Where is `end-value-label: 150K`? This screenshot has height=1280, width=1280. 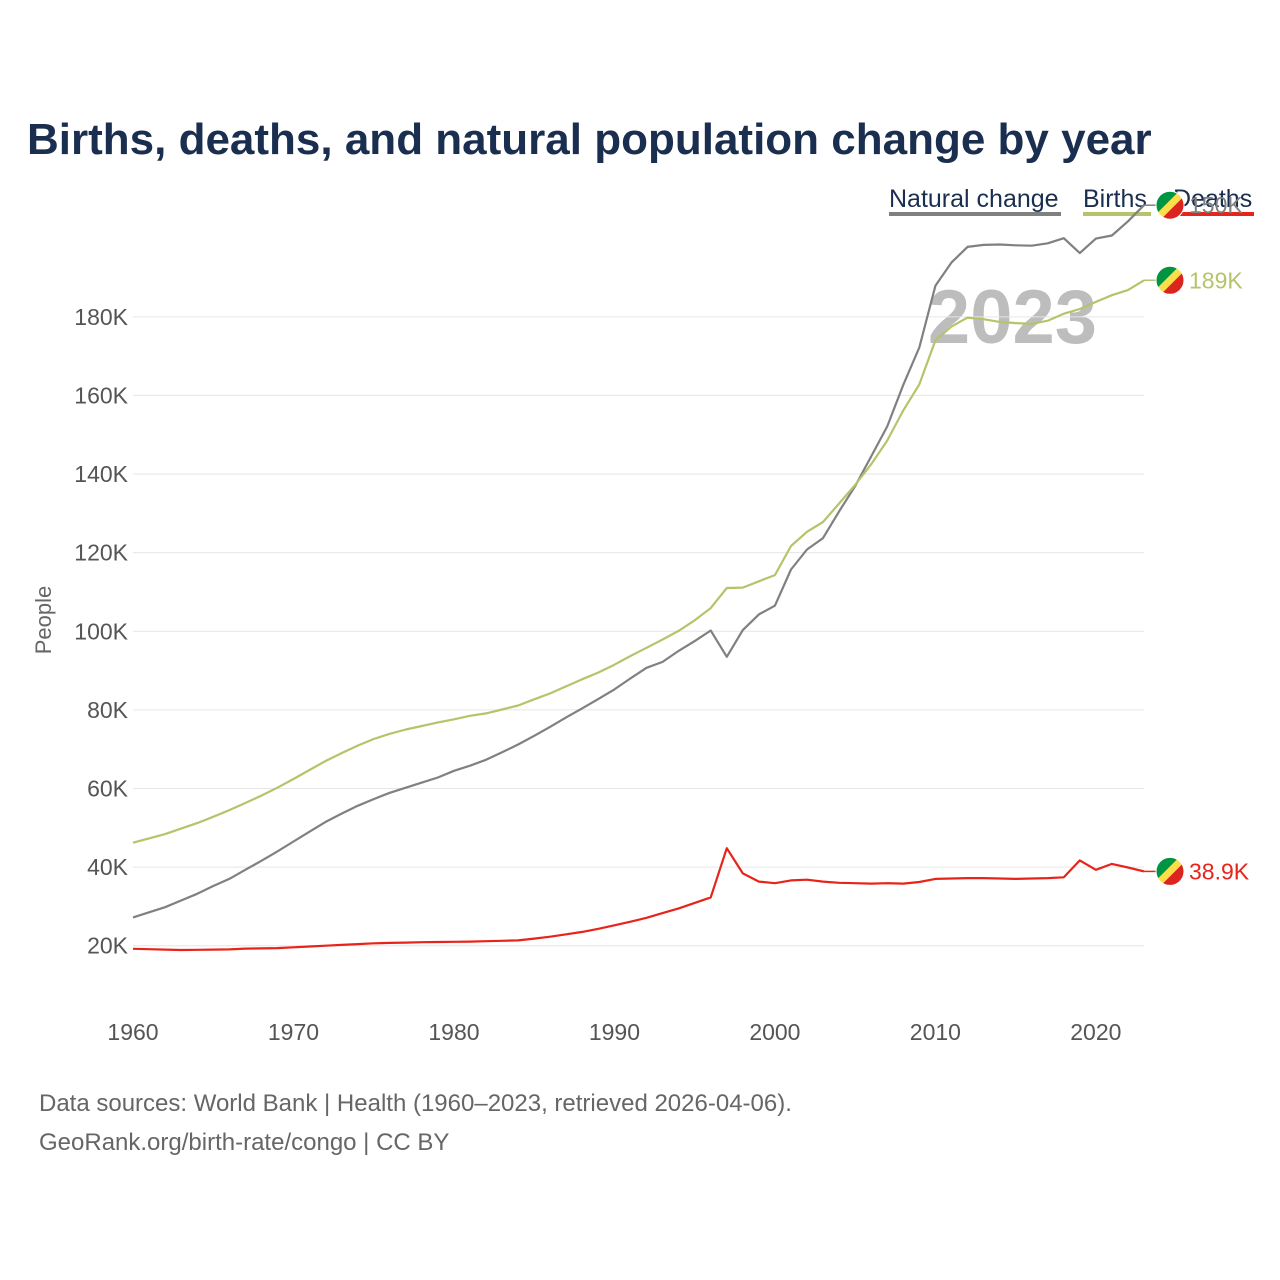
end-value-label: 150K is located at coordinates (1216, 205).